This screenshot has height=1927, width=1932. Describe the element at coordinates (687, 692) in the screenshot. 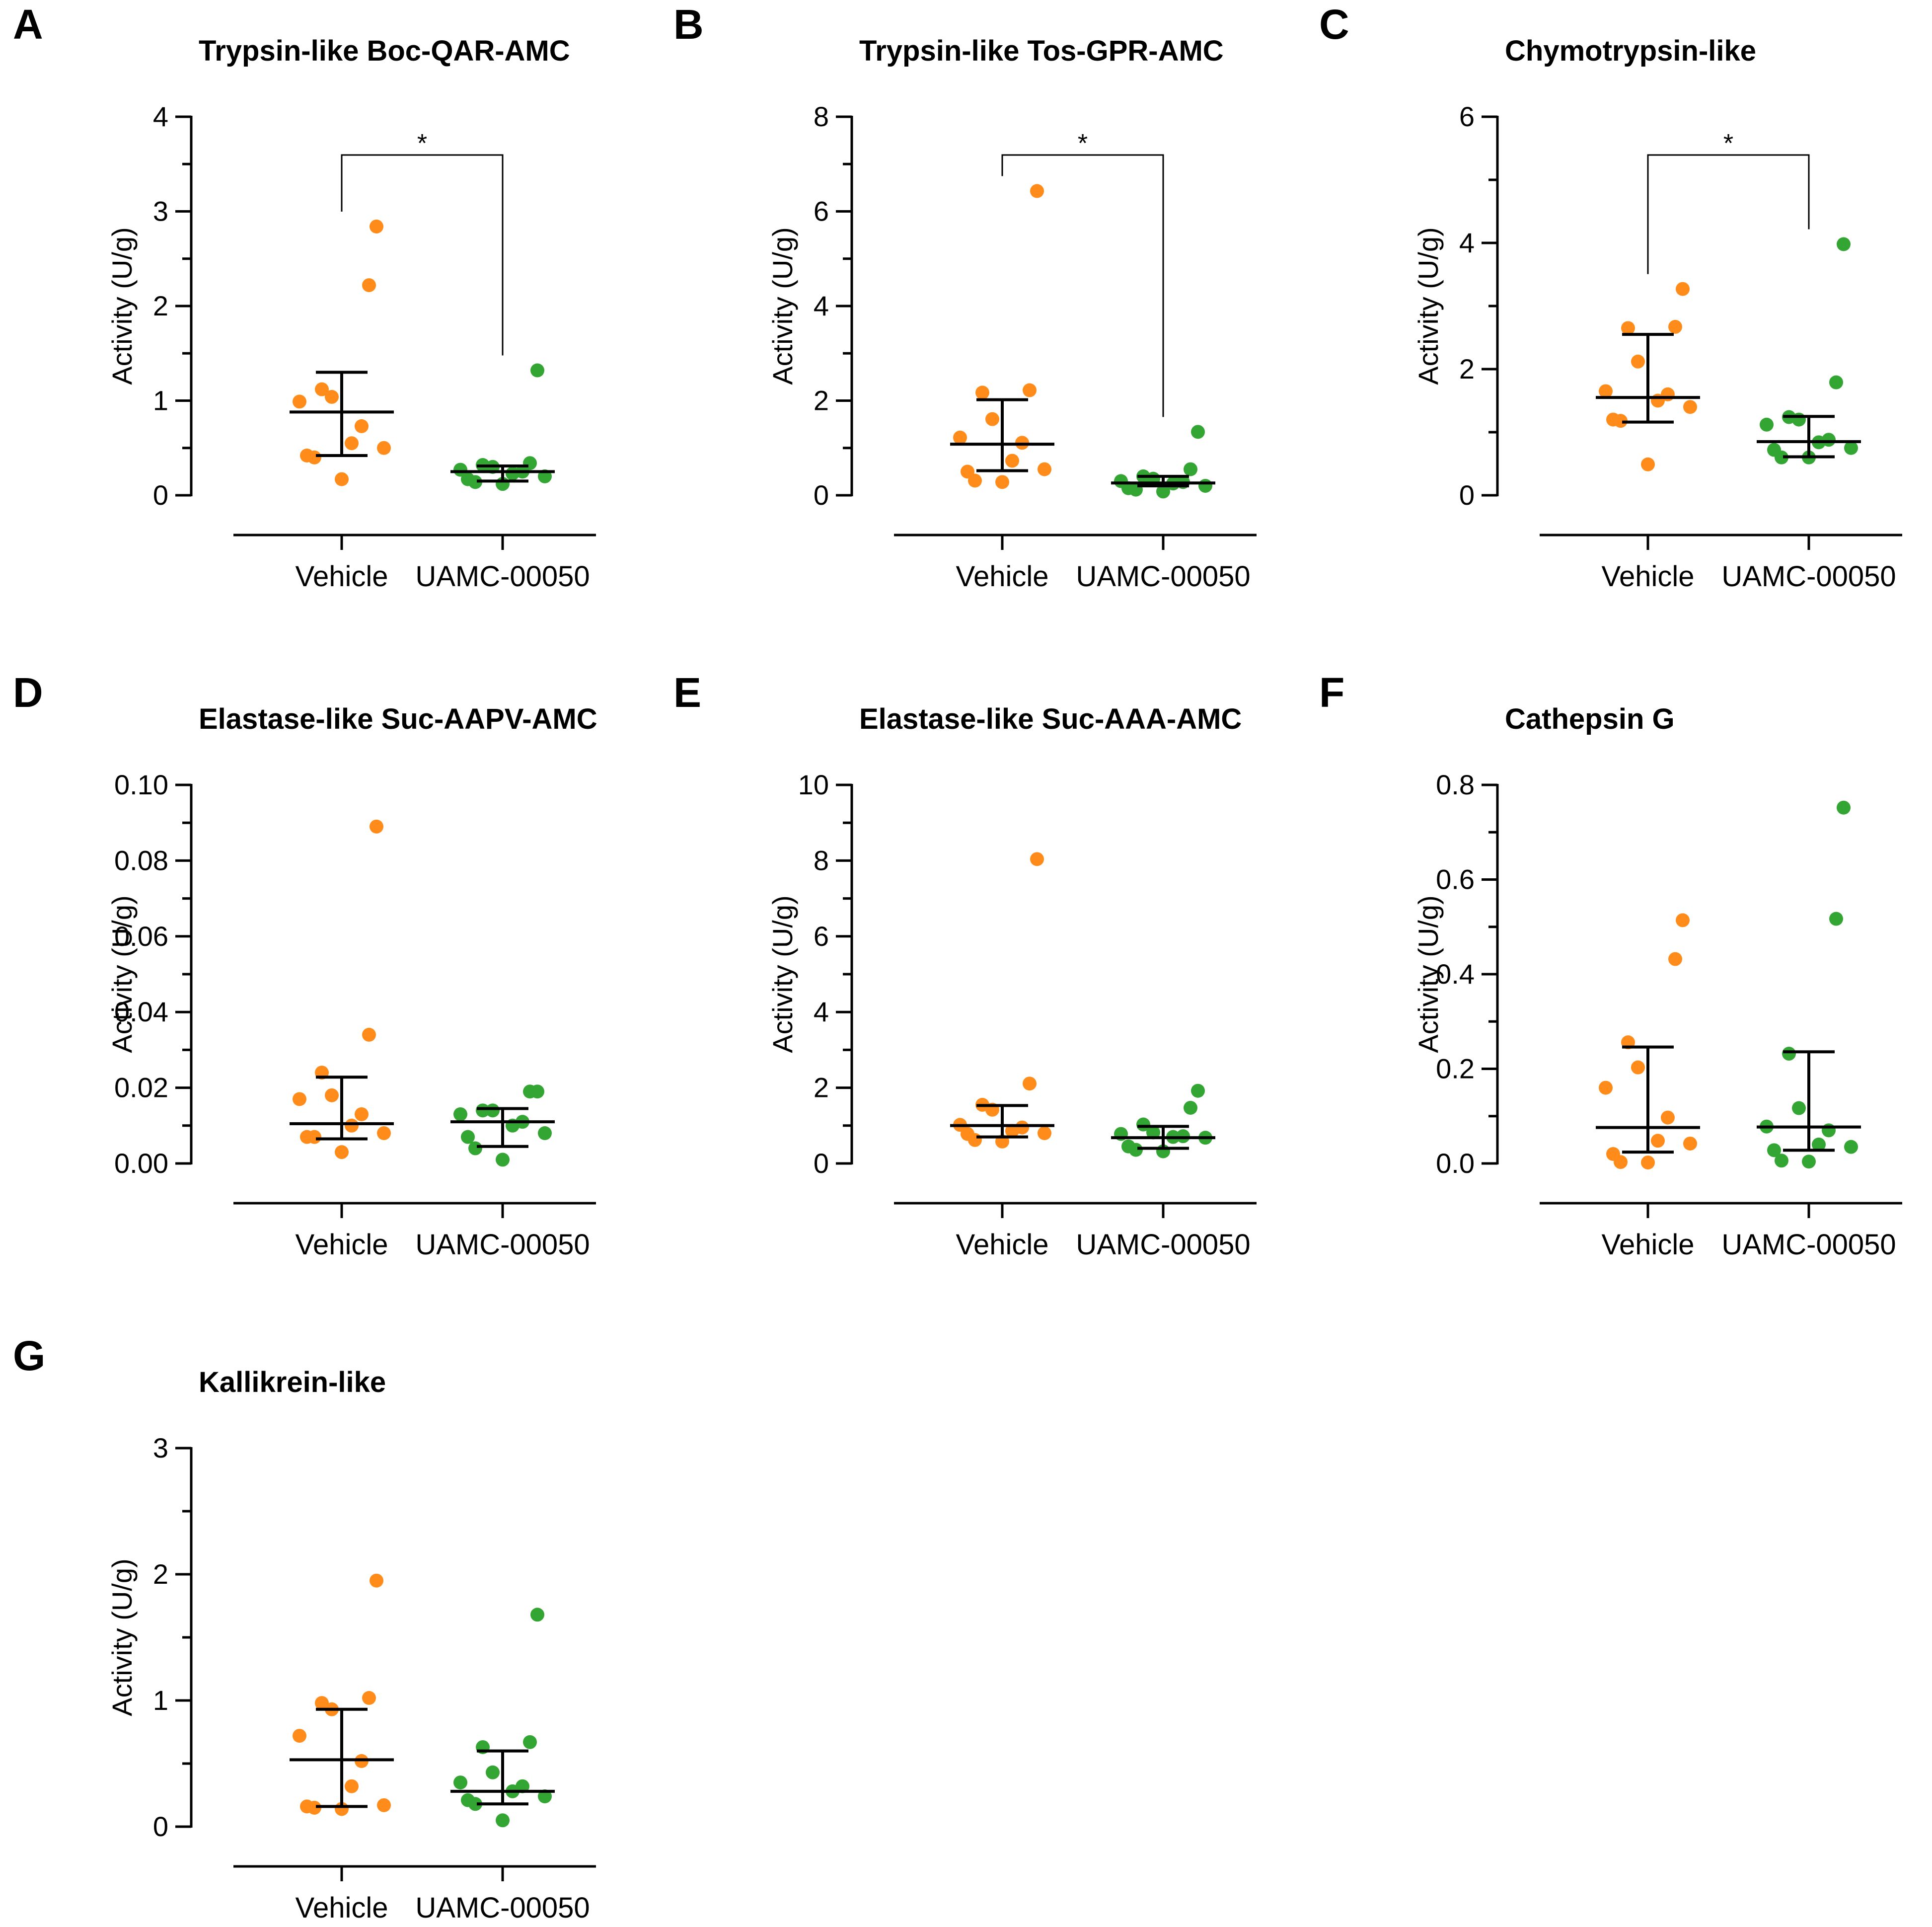

I see `panel-letter: E` at that location.